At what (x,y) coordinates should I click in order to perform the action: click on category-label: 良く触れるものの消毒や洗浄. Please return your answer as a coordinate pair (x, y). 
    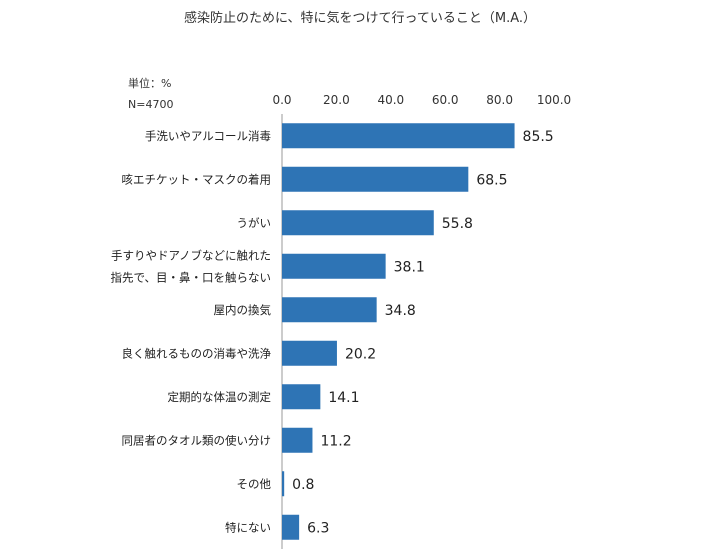
    Looking at the image, I should click on (197, 353).